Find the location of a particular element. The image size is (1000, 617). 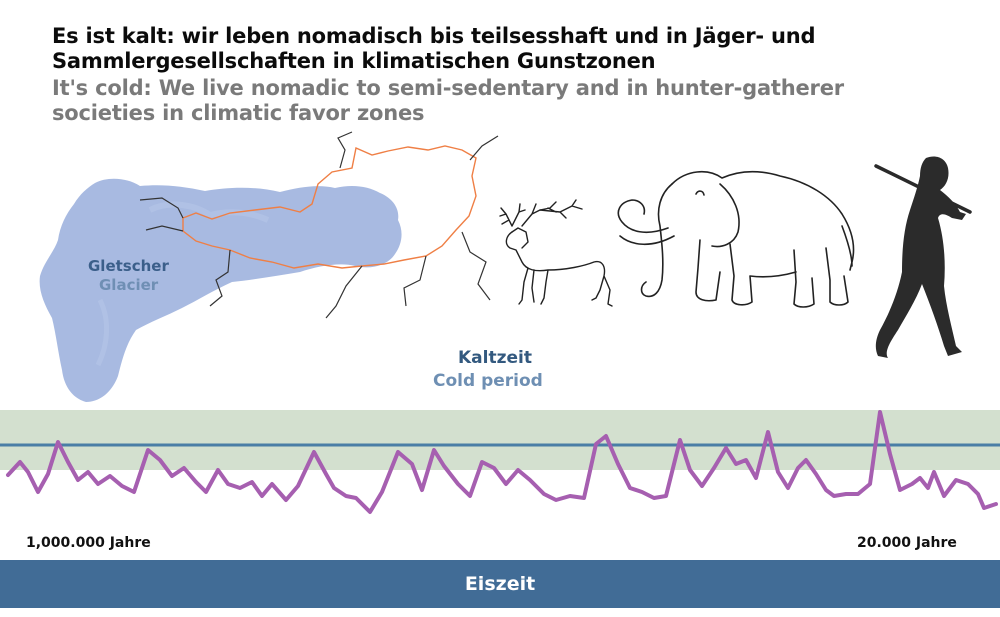

era-bar-label: Eiszeit is located at coordinates (500, 584).